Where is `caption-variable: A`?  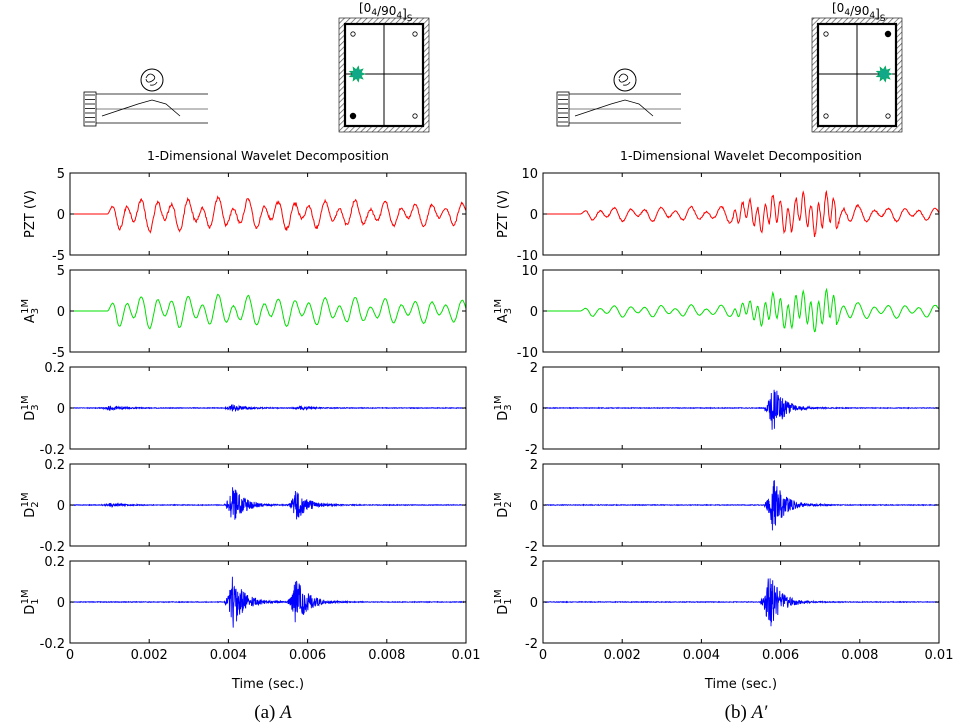
caption-variable: A is located at coordinates (285, 712).